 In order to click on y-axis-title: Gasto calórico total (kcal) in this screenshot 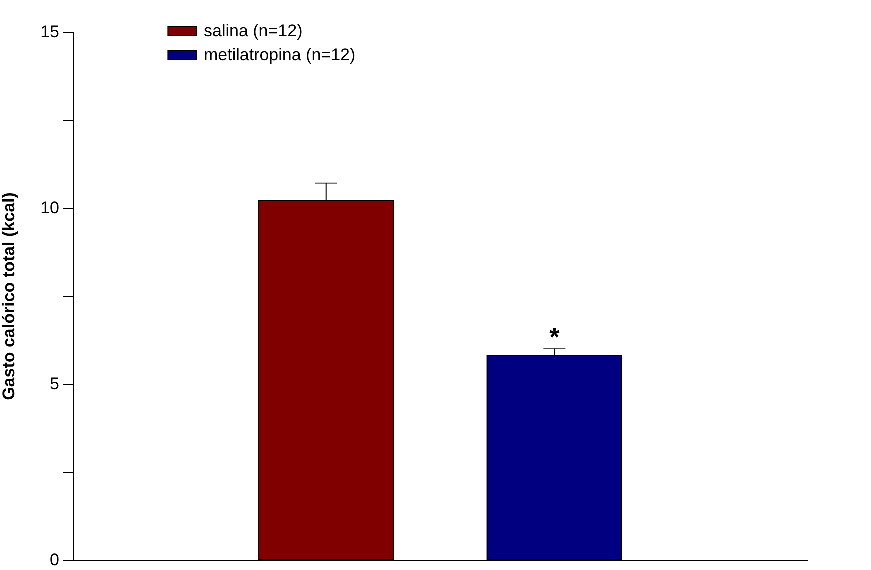, I will do `click(9, 296)`.